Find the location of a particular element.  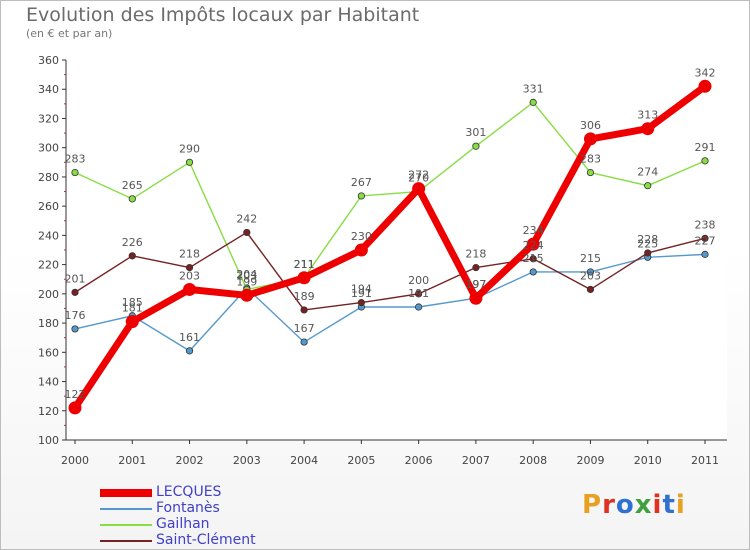

data-label-fontanes: 204 is located at coordinates (246, 274).